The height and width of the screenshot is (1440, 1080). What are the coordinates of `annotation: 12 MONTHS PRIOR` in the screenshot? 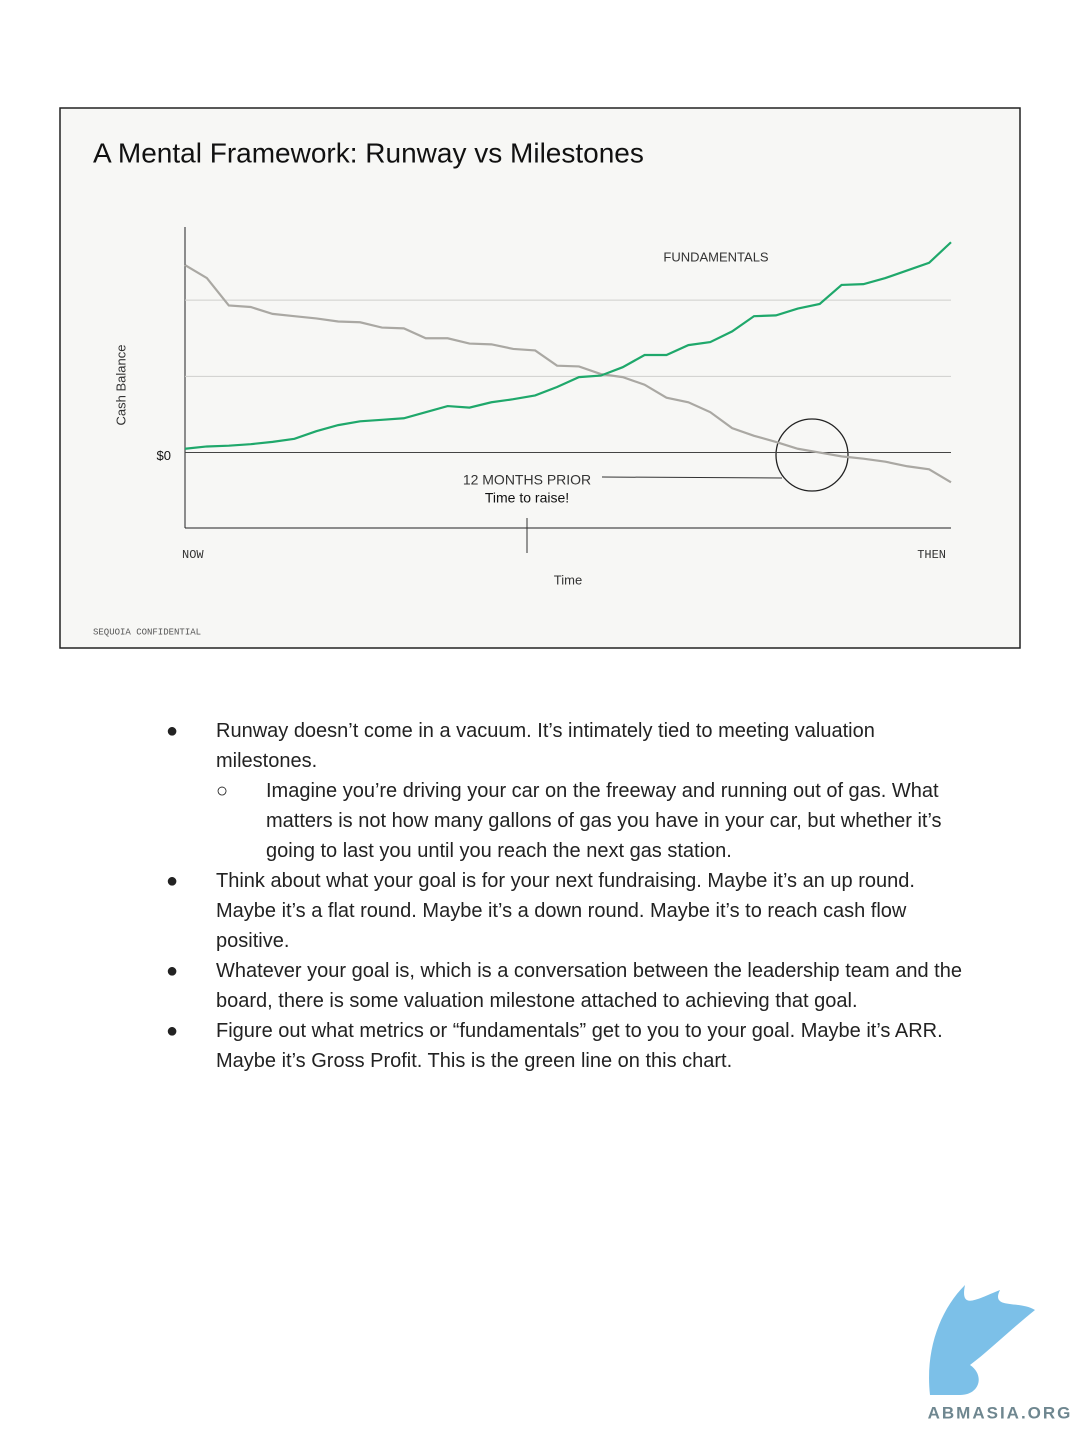 It's located at (527, 480).